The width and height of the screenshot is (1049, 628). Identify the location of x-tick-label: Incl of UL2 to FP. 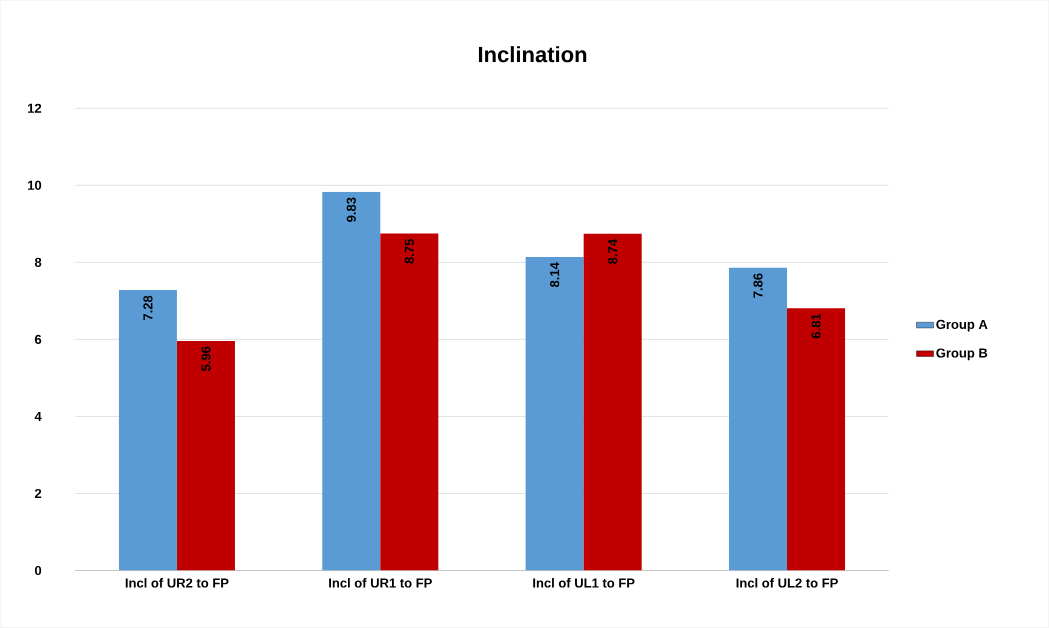
(787, 583).